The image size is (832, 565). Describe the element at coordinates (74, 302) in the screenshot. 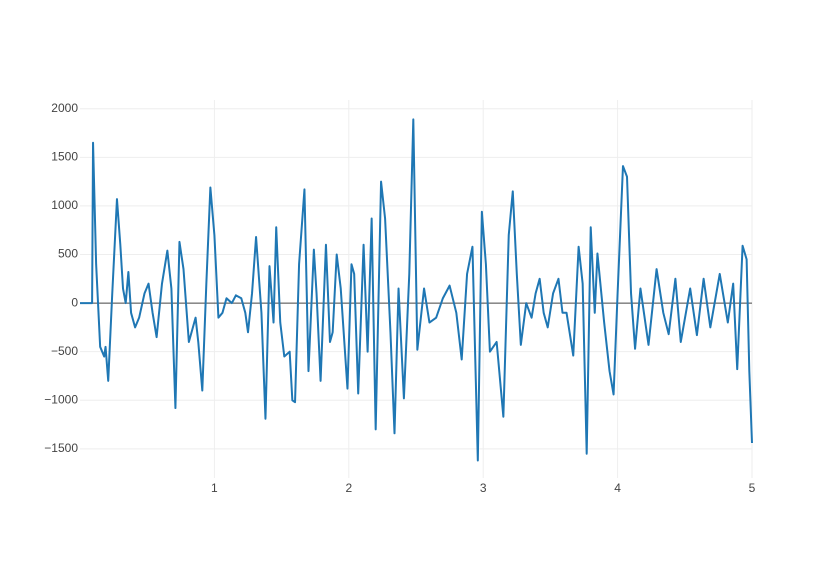

I see `y-tick-label: 0` at that location.